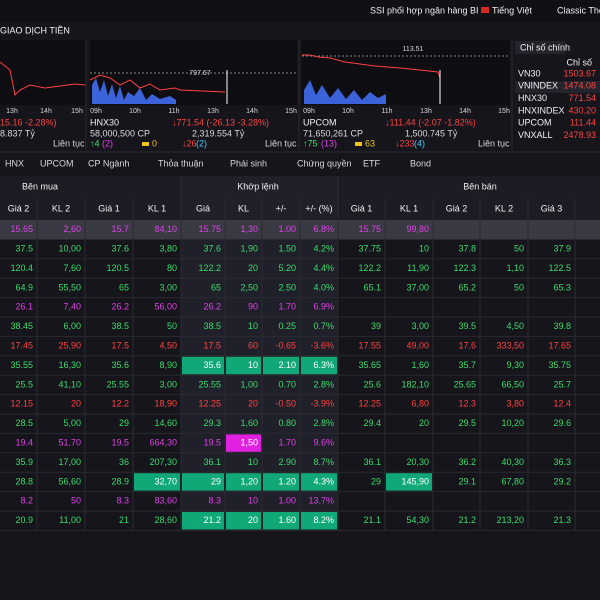 The width and height of the screenshot is (600, 600). Describe the element at coordinates (70, 520) in the screenshot. I see `cell: 11,00` at that location.